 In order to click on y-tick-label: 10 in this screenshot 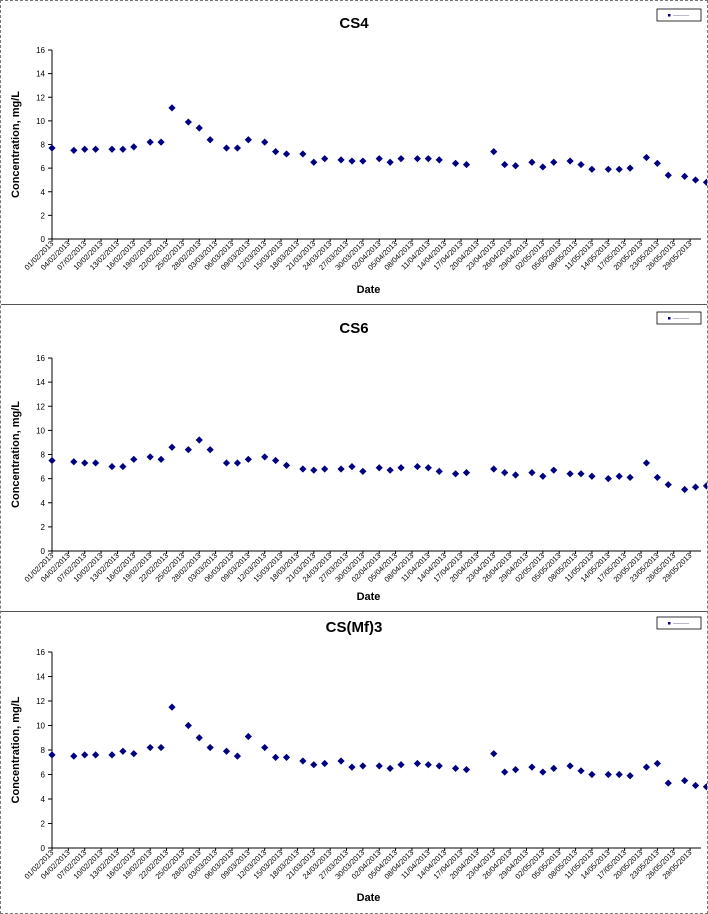, I will do `click(40, 726)`.